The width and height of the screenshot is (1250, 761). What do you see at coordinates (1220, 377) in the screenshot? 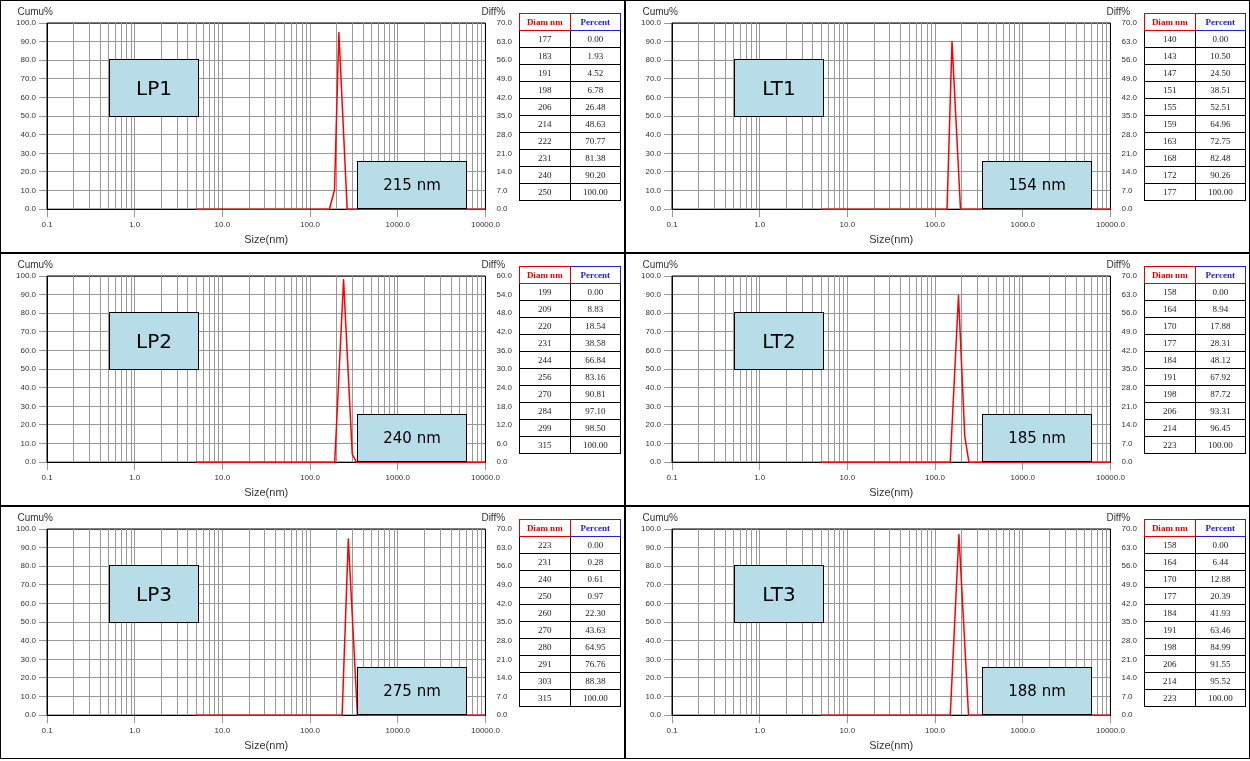
I see `text: 67.92` at bounding box center [1220, 377].